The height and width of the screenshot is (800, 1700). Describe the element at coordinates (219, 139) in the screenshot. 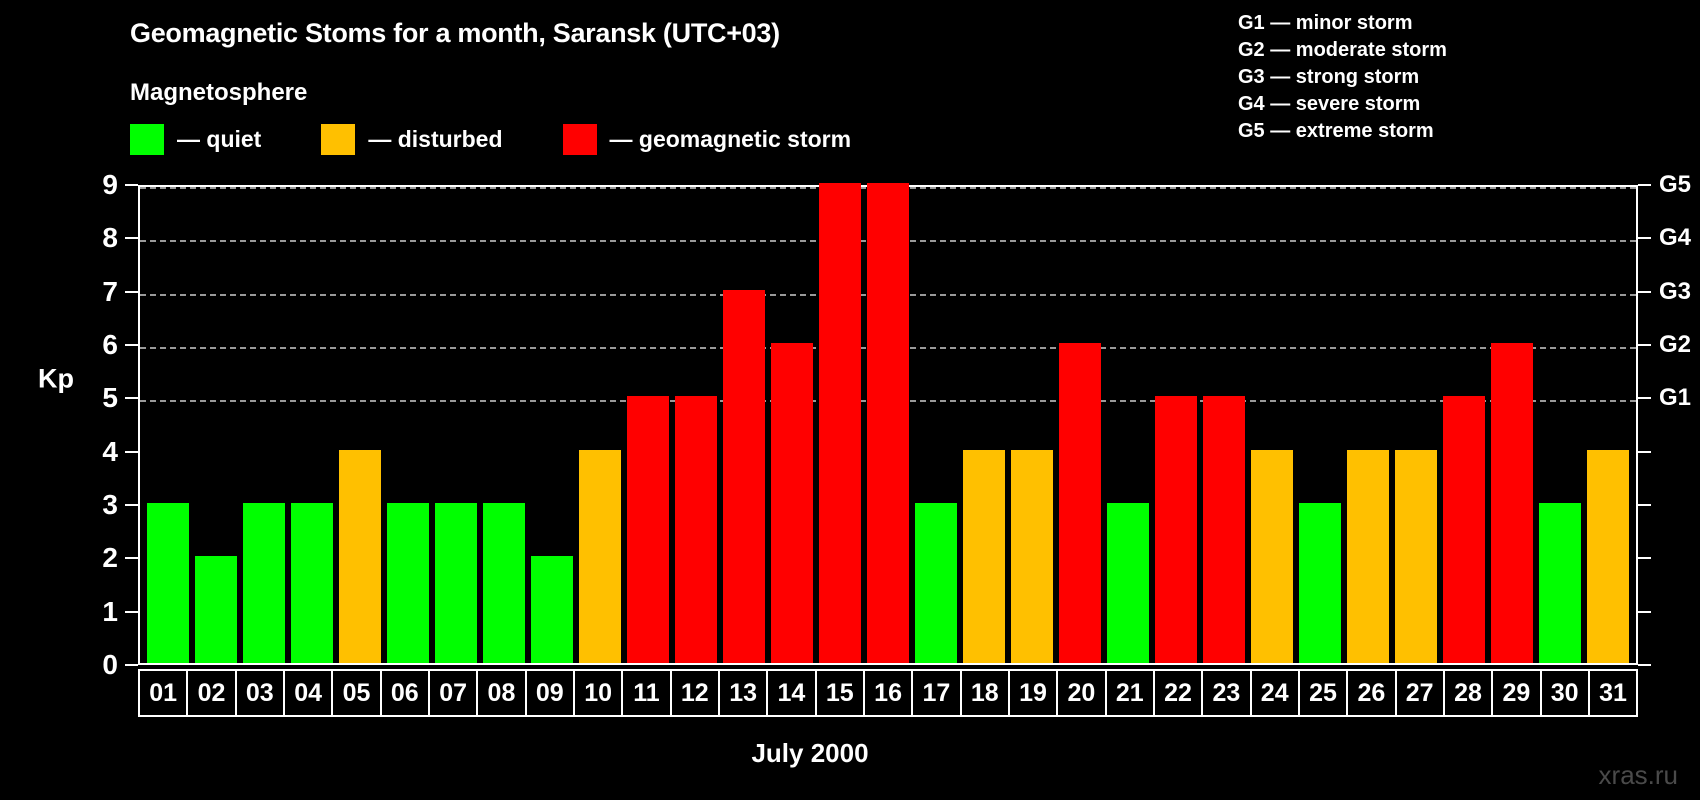

I see `legend-label-quiet: — quiet` at that location.